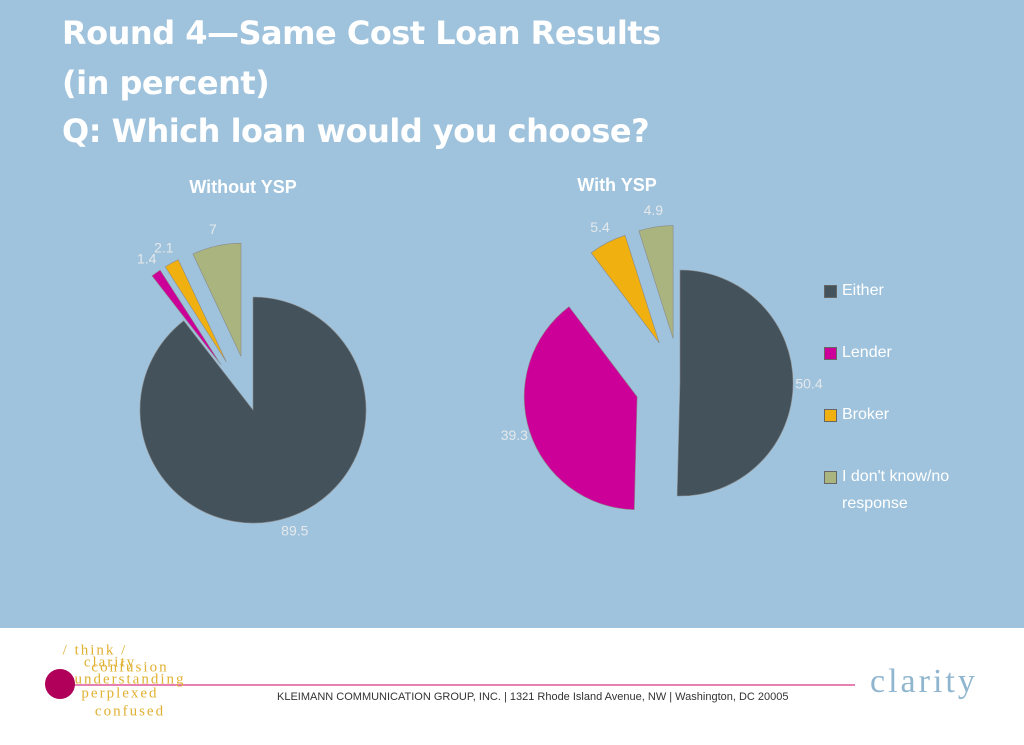 The width and height of the screenshot is (1024, 745). What do you see at coordinates (243, 187) in the screenshot?
I see `chart-title: Without YSP` at bounding box center [243, 187].